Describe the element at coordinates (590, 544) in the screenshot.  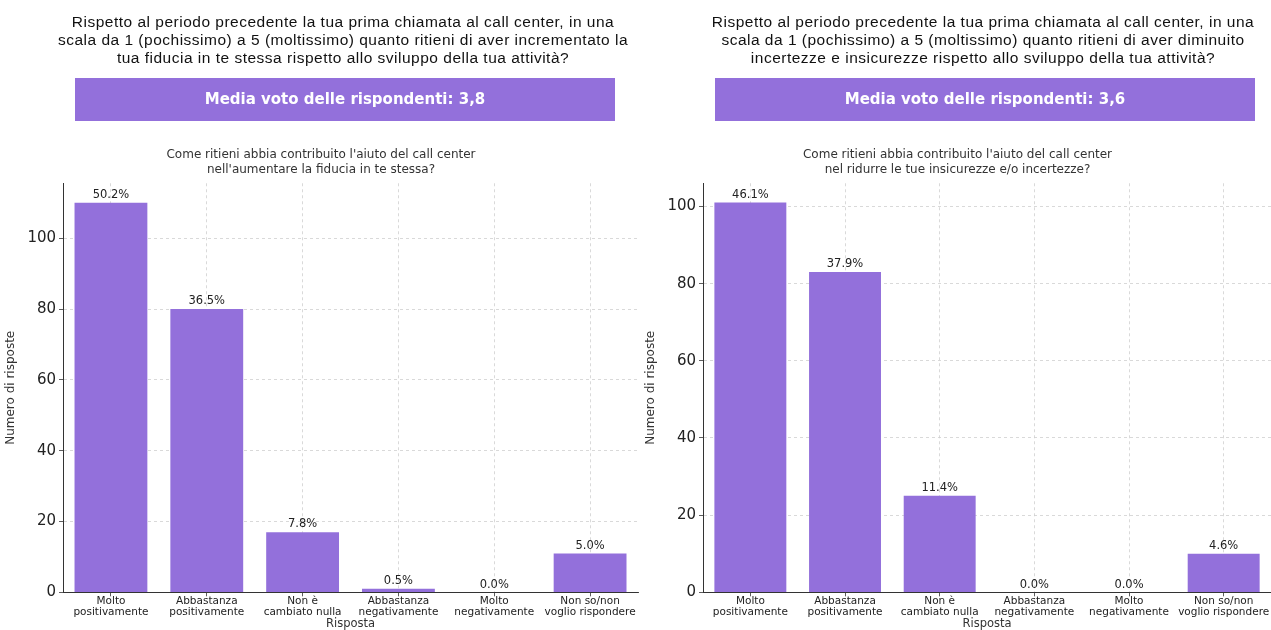
I see `annotation: 5.0%` at that location.